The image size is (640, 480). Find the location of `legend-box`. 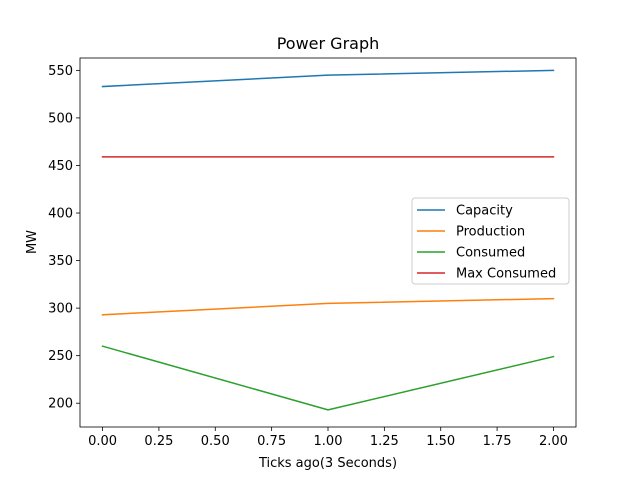

legend-box is located at coordinates (490, 241).